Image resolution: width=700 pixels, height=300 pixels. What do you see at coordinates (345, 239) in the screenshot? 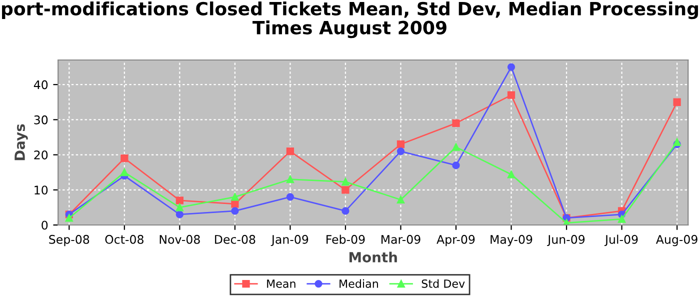
I see `x-tick-label: Feb-09` at bounding box center [345, 239].